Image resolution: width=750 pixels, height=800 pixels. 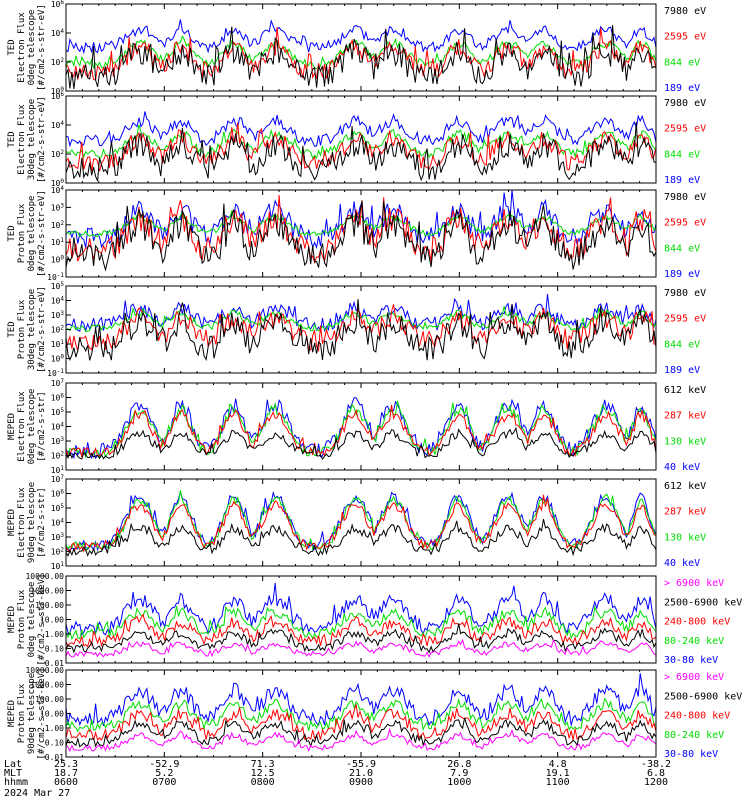 What do you see at coordinates (52, 620) in the screenshot?
I see `y-tick-label: 10.00` at bounding box center [52, 620].